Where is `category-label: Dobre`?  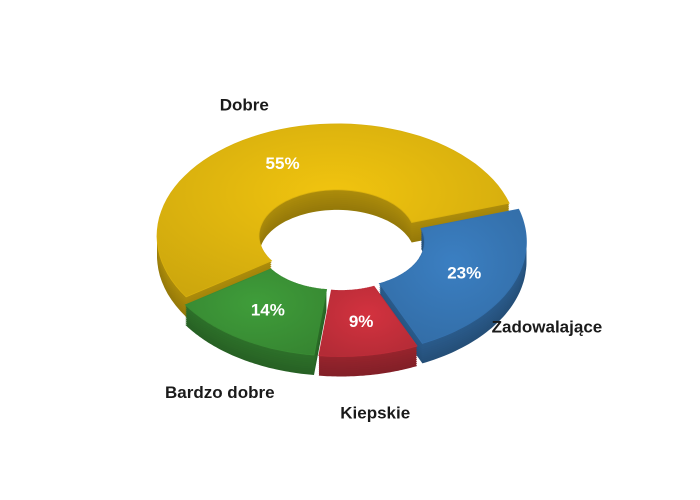 category-label: Dobre is located at coordinates (244, 104).